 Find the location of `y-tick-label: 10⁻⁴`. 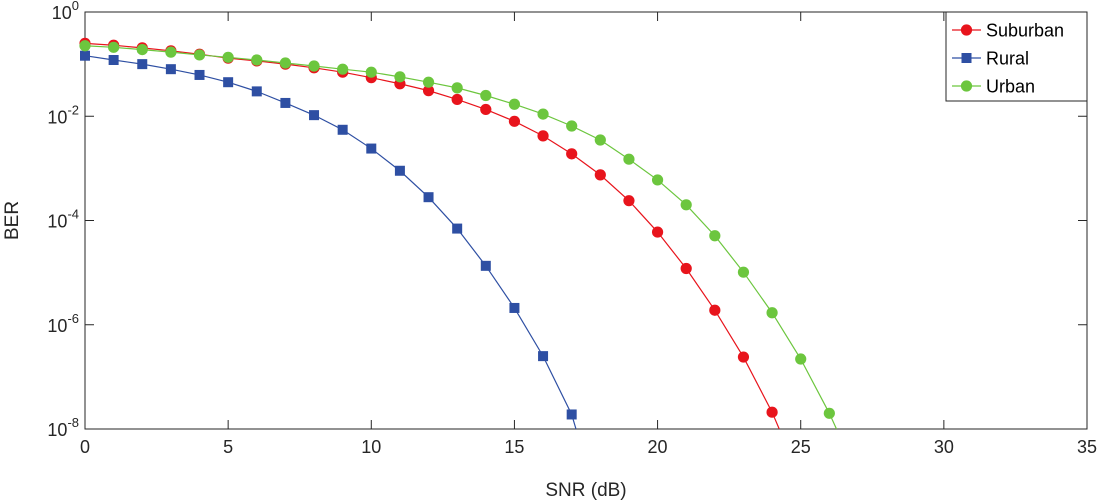

y-tick-label: 10⁻⁴ is located at coordinates (63, 219).